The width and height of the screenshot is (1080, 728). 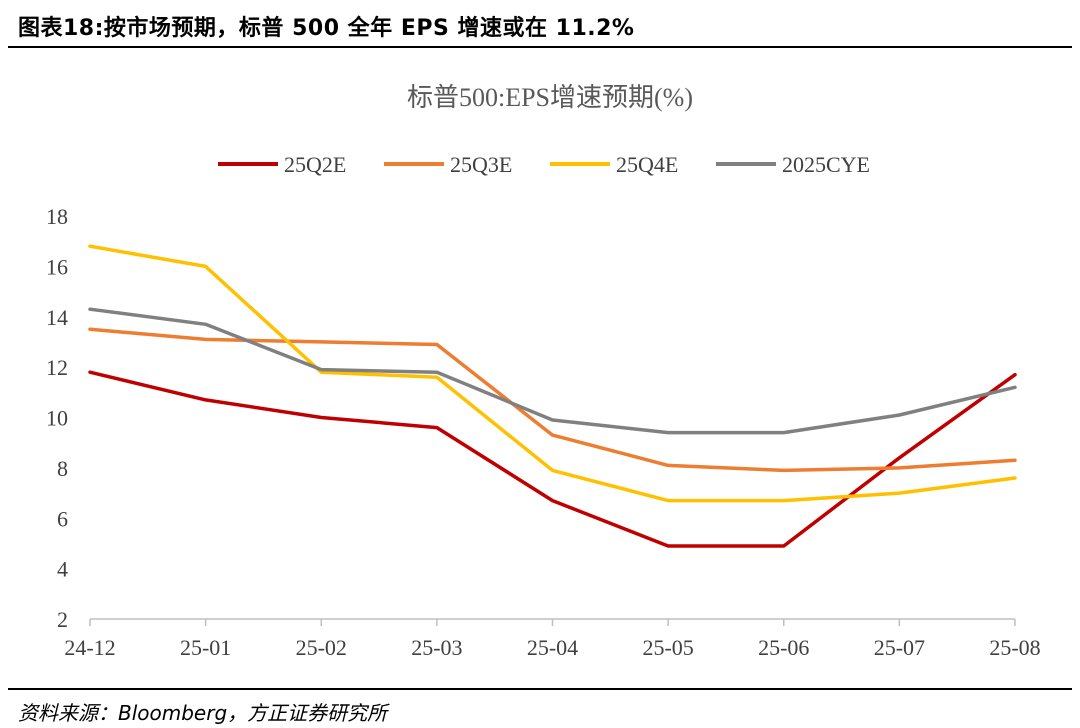 I want to click on top-rule, so click(x=540, y=47).